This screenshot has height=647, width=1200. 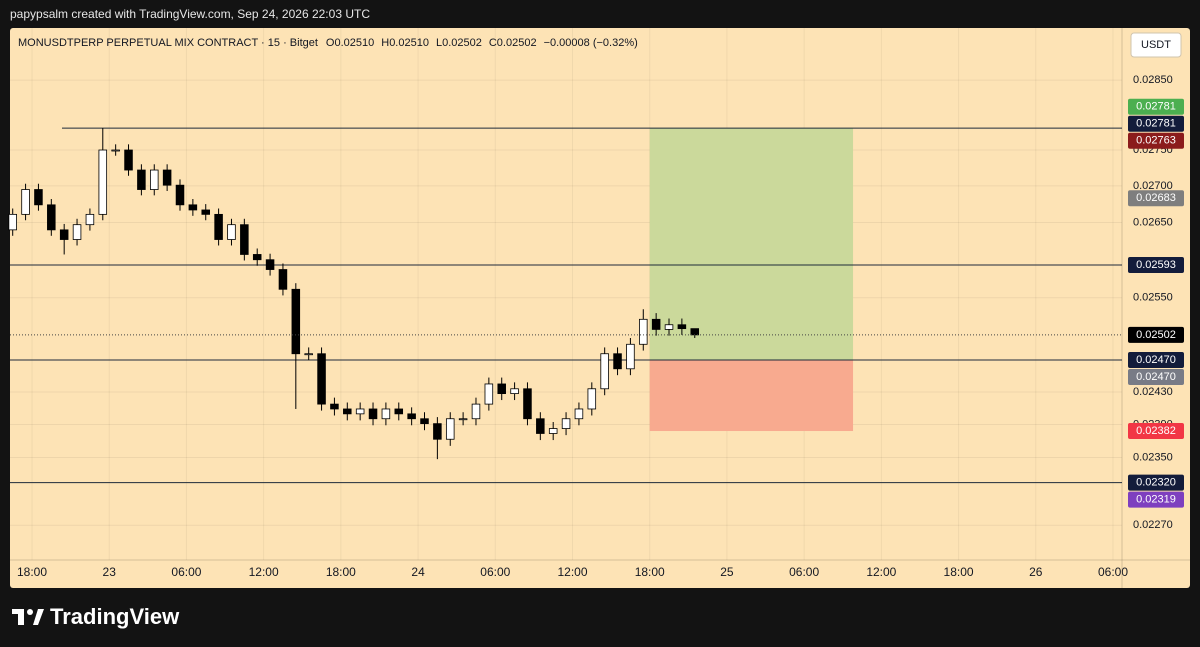 I want to click on price-badge-label: 0.02593, so click(x=1156, y=265).